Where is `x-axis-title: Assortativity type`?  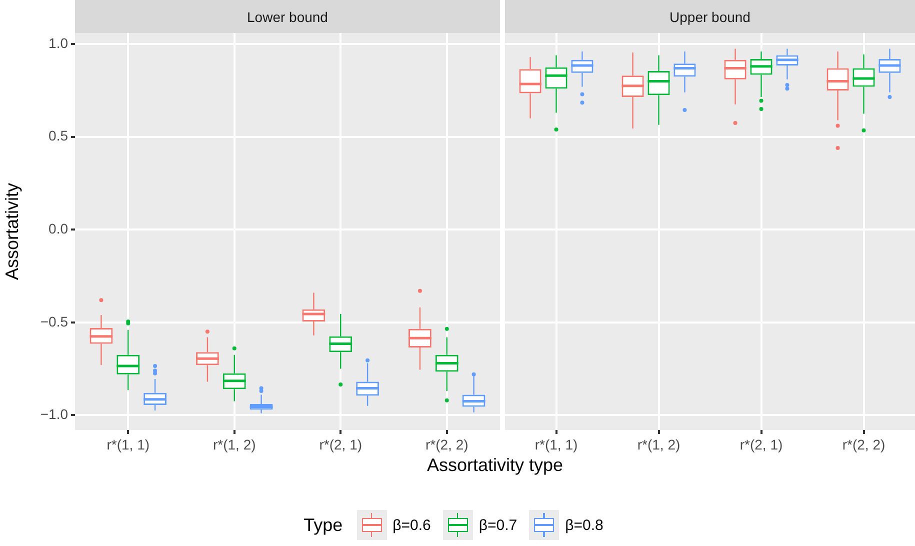
x-axis-title: Assortativity type is located at coordinates (495, 465).